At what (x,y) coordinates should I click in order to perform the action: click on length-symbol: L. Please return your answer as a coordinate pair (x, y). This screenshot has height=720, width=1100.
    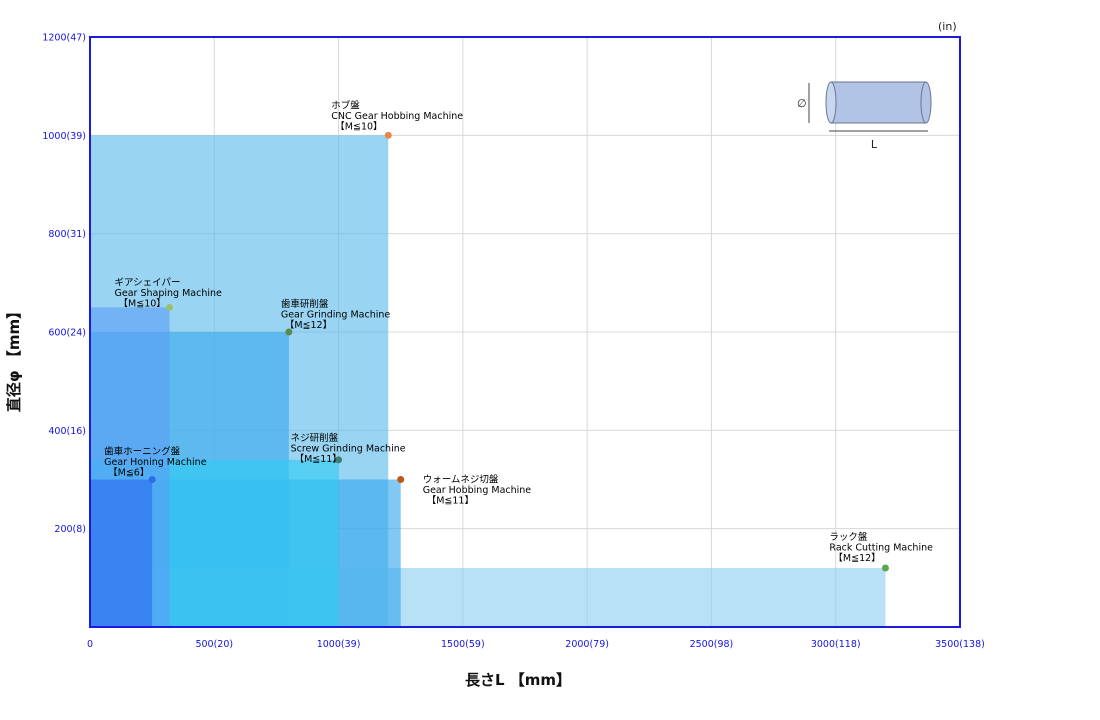
    Looking at the image, I should click on (874, 144).